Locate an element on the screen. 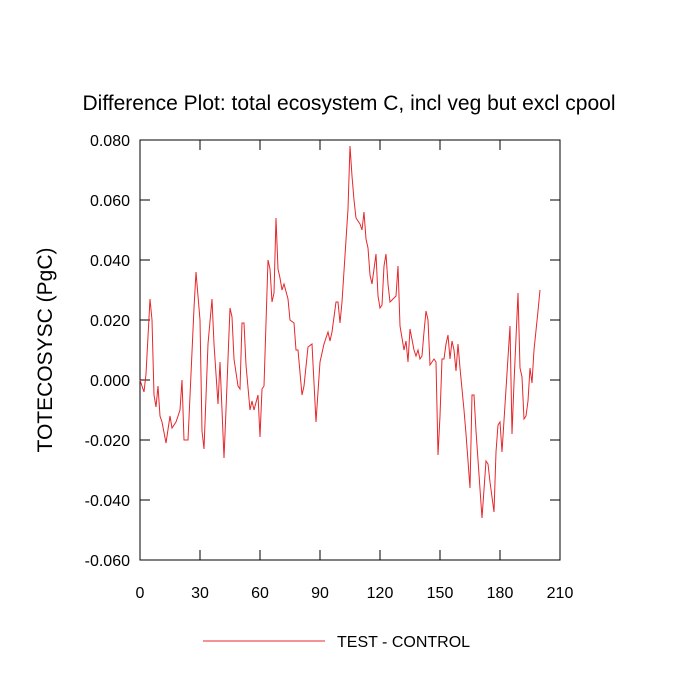 The image size is (700, 700). x-tick-label: 30 is located at coordinates (200, 593).